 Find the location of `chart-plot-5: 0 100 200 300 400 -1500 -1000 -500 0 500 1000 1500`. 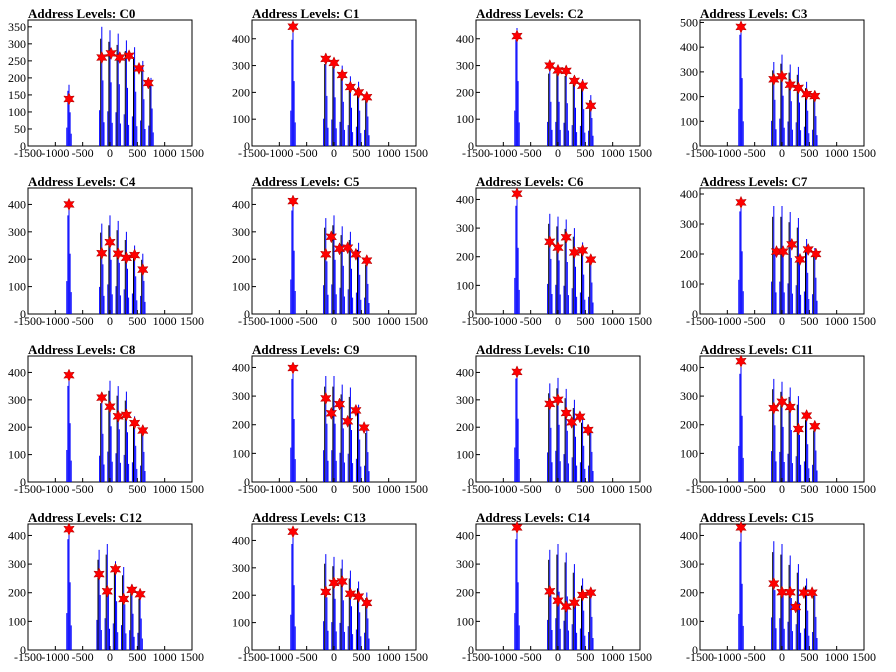

chart-plot-5: 0 100 200 300 400 -1500 -1000 -500 0 500 1000 1500 is located at coordinates (330, 257).